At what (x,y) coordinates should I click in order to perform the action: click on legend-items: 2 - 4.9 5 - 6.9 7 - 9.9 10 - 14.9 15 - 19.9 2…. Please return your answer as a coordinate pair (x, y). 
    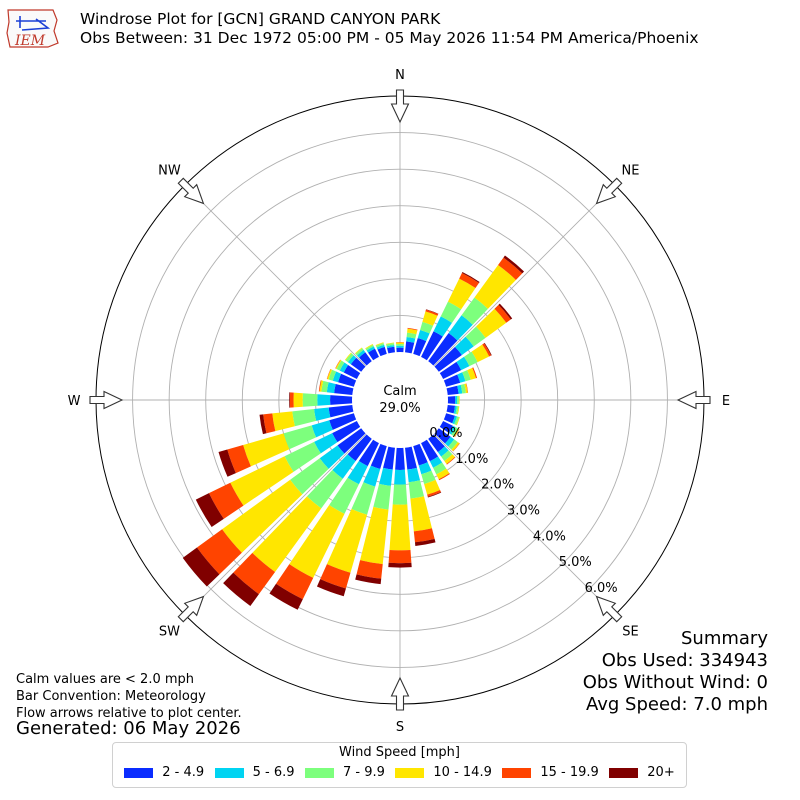
    Looking at the image, I should click on (399, 770).